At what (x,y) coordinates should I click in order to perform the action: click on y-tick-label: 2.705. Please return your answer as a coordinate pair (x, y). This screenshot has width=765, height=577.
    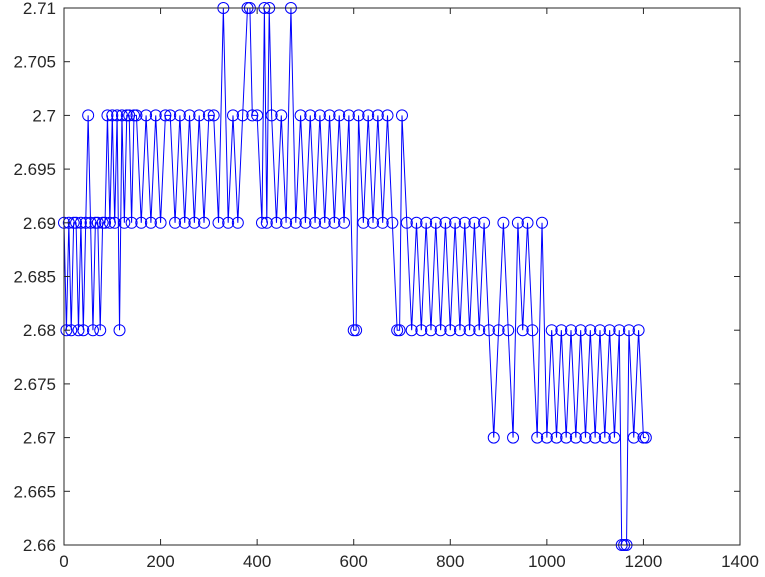
    Looking at the image, I should click on (34, 62).